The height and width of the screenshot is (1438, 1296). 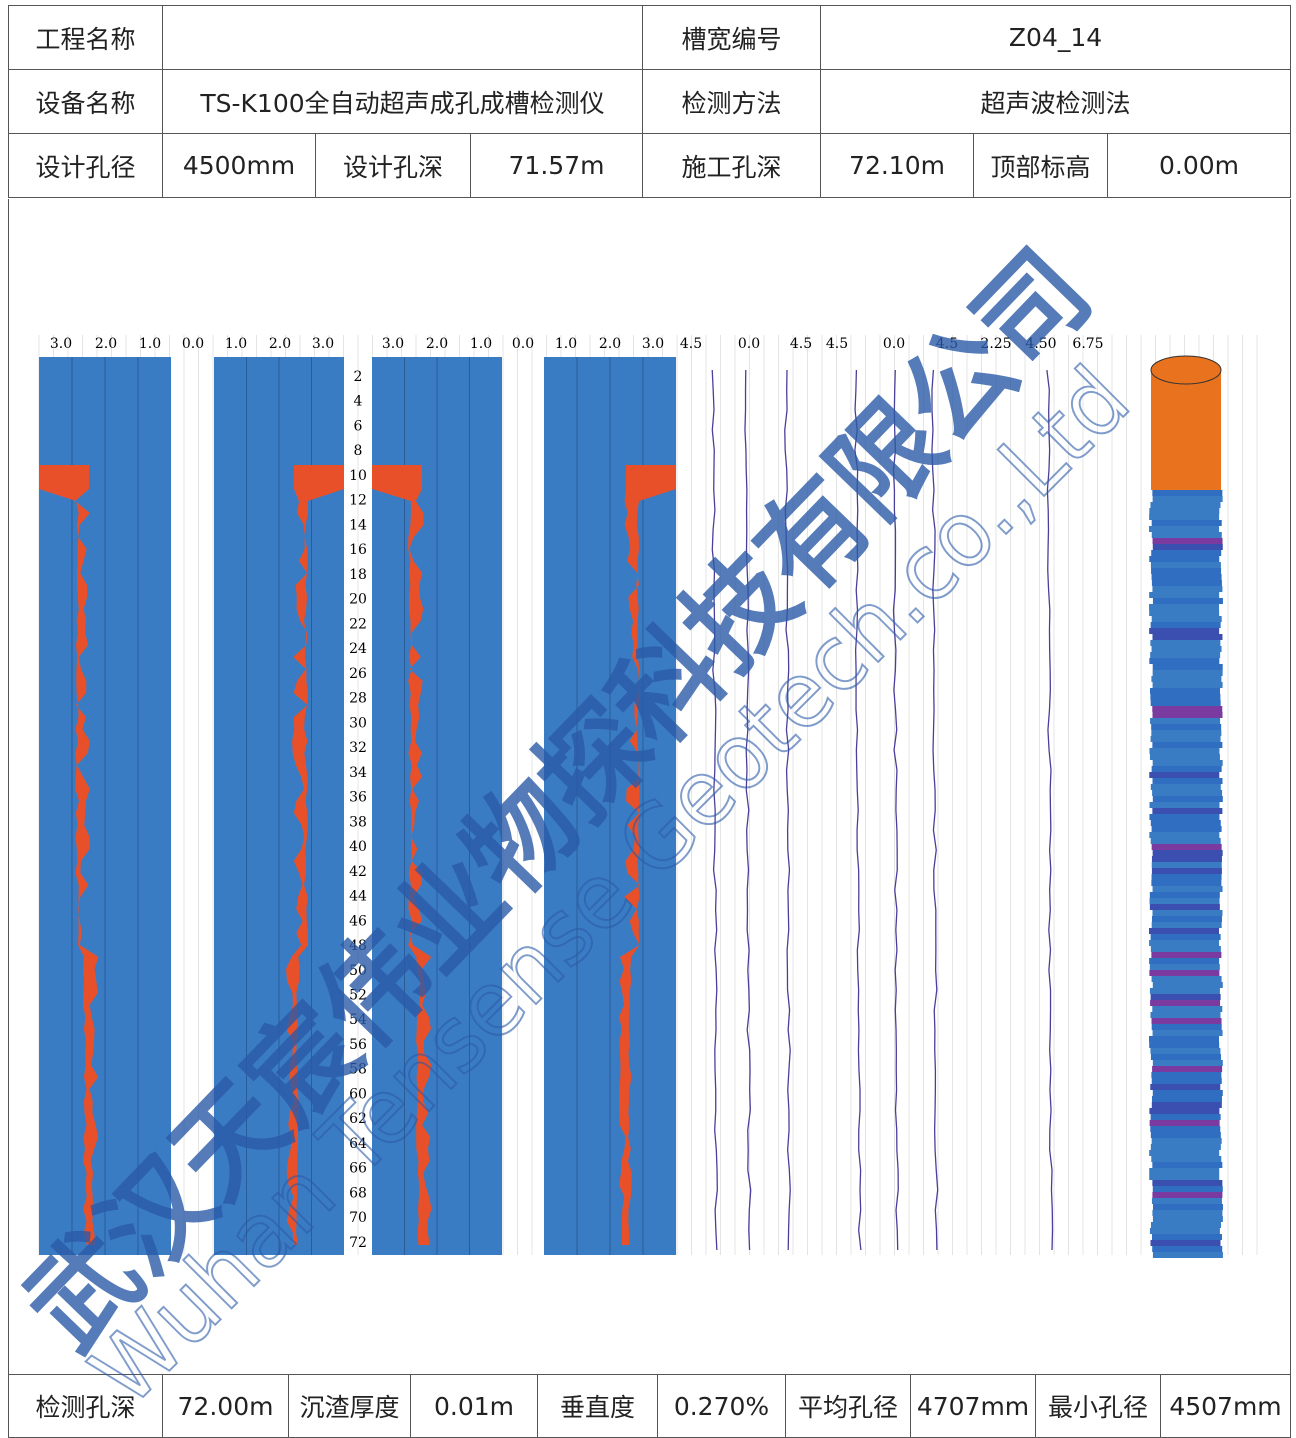 What do you see at coordinates (691, 344) in the screenshot?
I see `scale-label: 4.5` at bounding box center [691, 344].